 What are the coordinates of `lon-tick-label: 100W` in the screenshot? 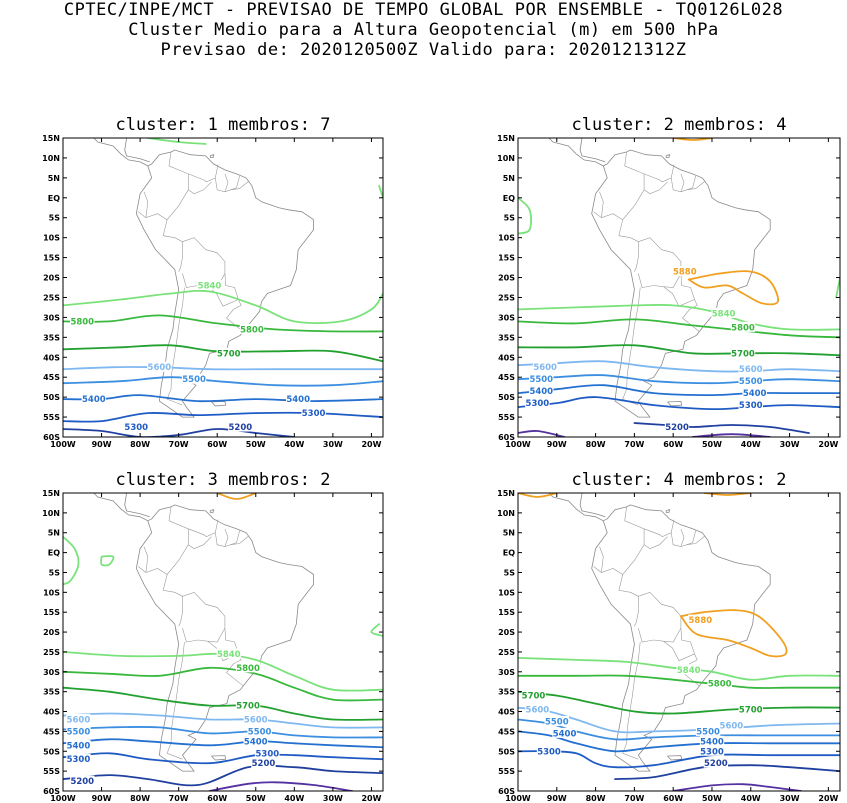 It's located at (63, 444).